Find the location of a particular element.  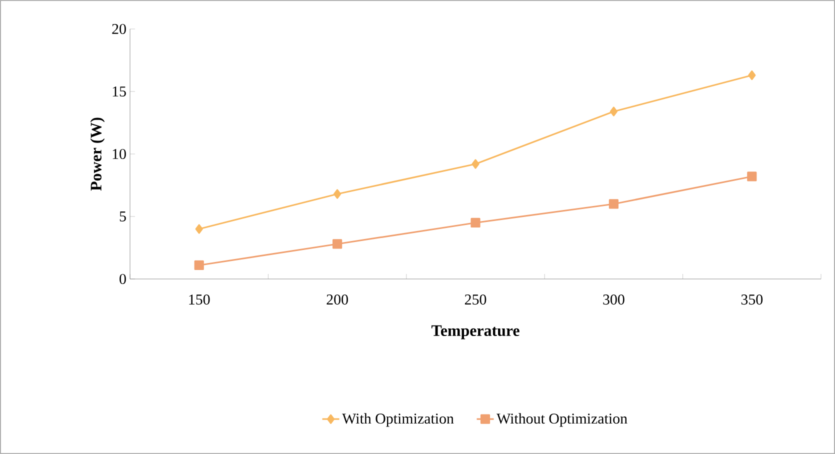

x-axis-title: Temperature is located at coordinates (475, 332).